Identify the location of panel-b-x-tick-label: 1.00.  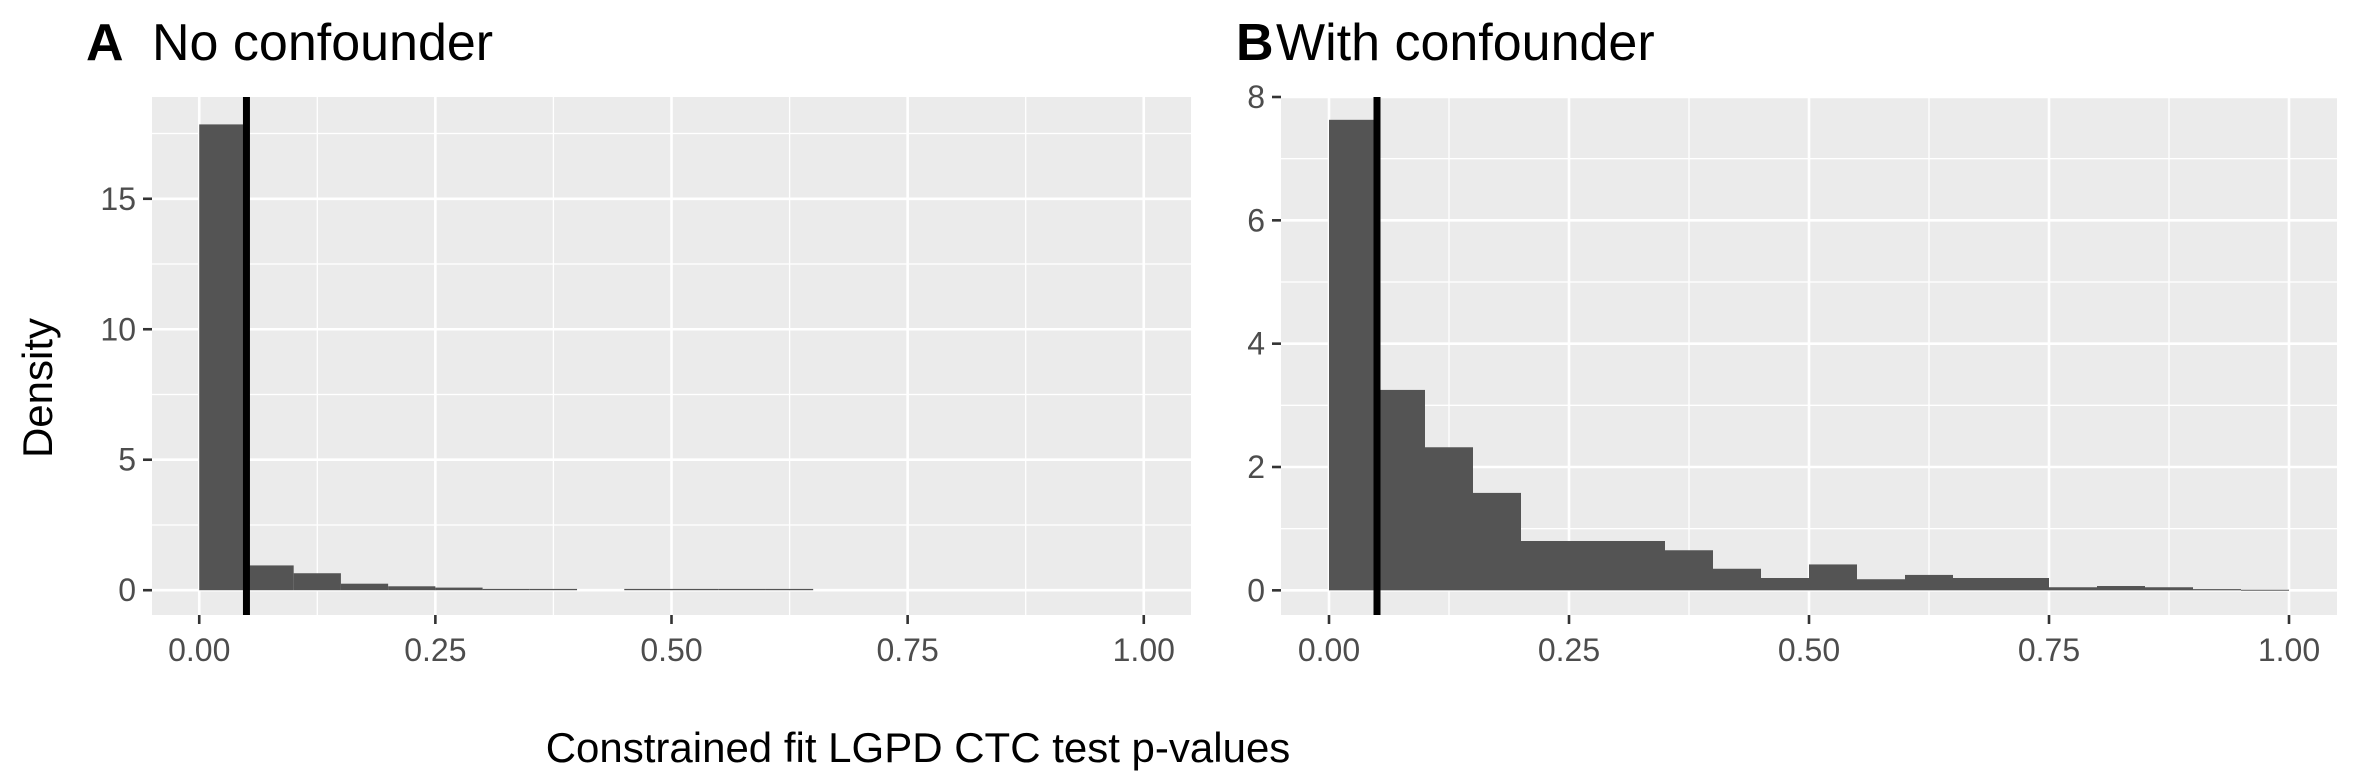
(2289, 650).